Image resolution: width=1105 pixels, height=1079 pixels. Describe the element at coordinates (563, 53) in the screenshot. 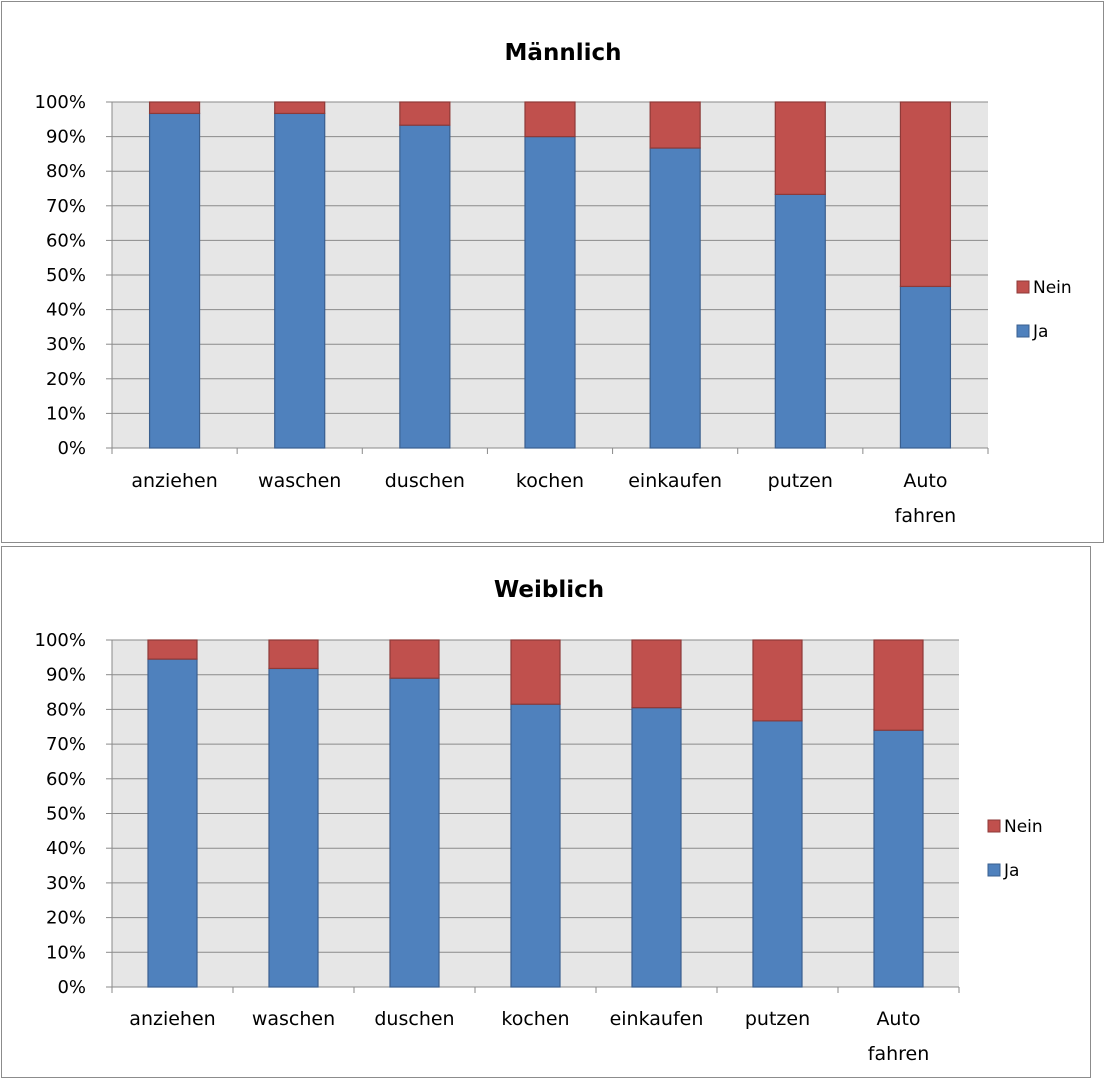

I see `chart-title: Männlich` at that location.